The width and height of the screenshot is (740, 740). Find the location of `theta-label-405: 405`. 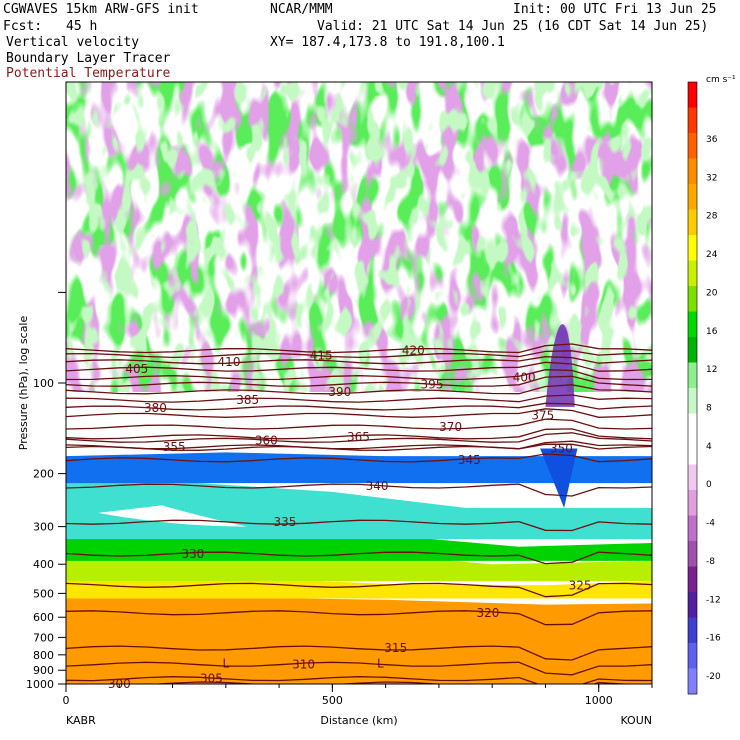

theta-label-405: 405 is located at coordinates (136, 369).